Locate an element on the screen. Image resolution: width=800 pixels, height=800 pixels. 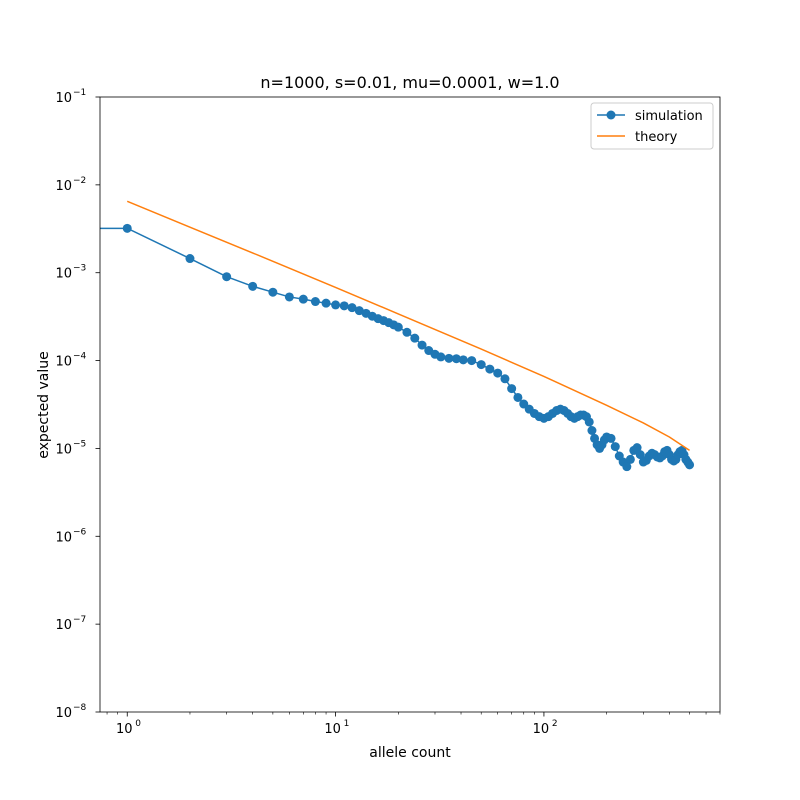
legend: simulation theory is located at coordinates (652, 126).